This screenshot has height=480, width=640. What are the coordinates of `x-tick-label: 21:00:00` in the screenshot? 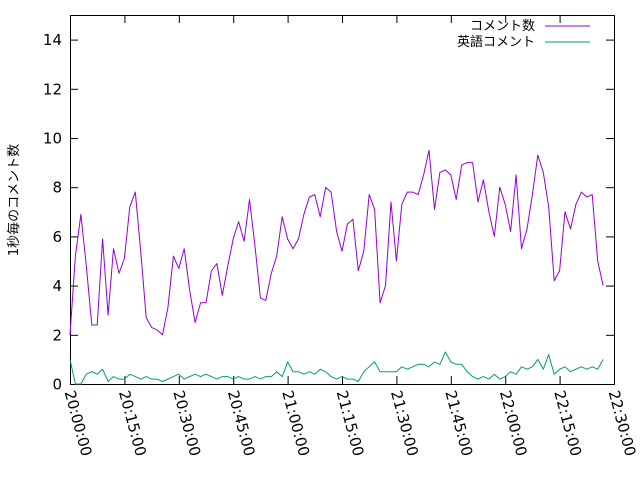 It's located at (295, 423).